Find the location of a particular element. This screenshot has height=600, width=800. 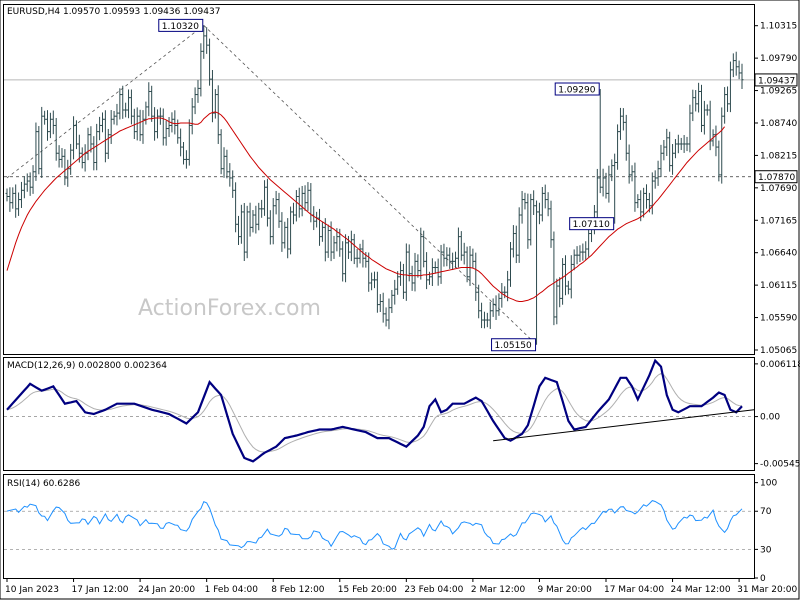

last-price-label-box is located at coordinates (776, 80).